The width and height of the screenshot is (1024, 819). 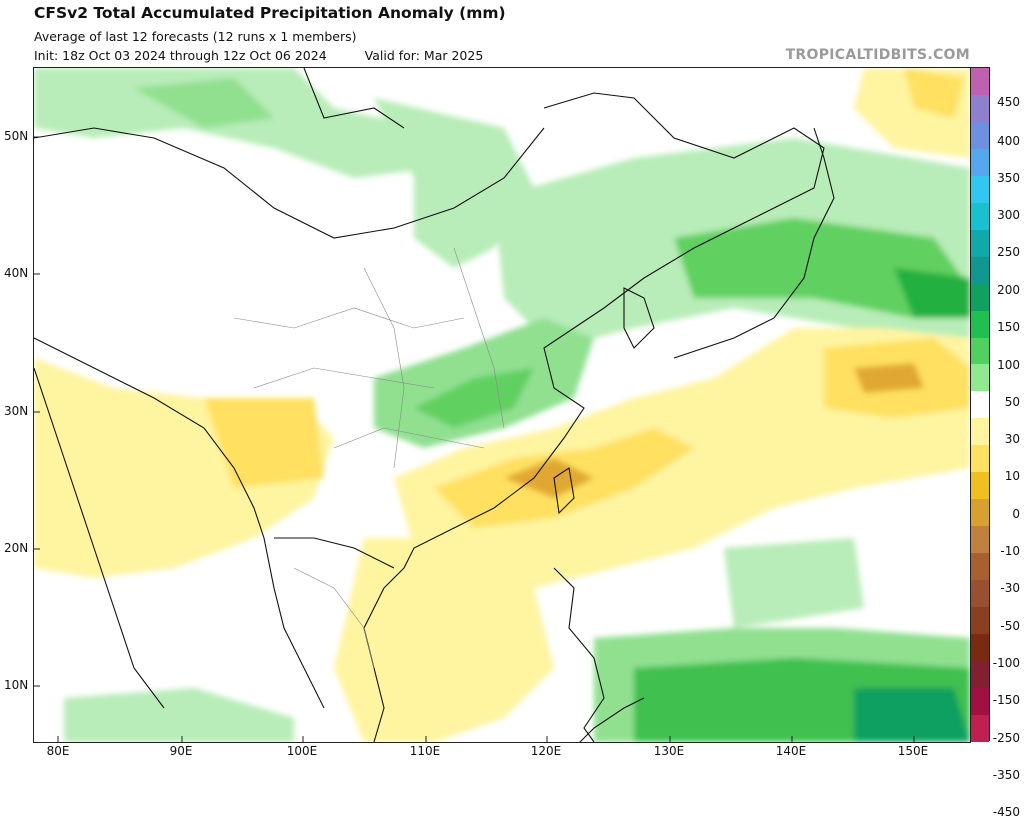 I want to click on wet-area-east-china-core, so click(x=474, y=398).